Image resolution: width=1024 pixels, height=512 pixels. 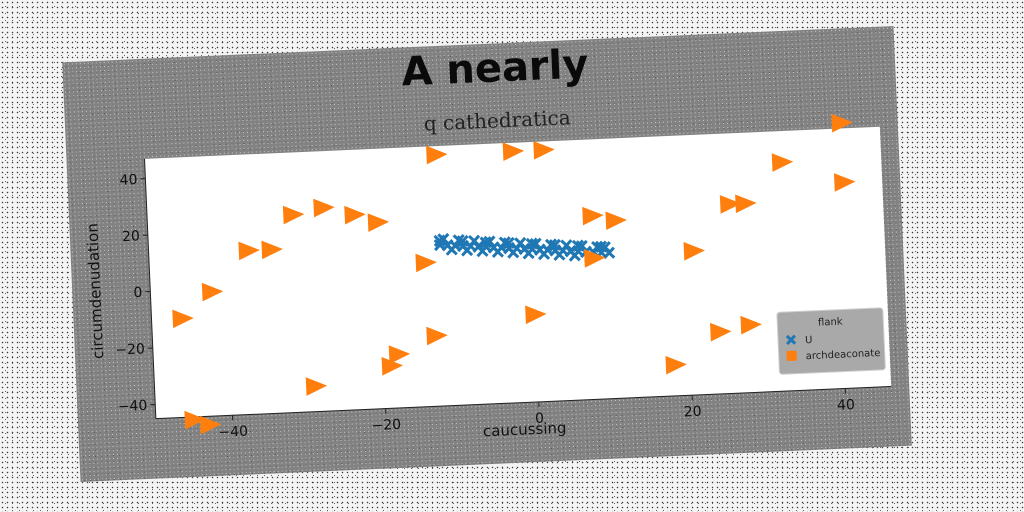 I want to click on y-tick-label: 0, so click(x=138, y=293).